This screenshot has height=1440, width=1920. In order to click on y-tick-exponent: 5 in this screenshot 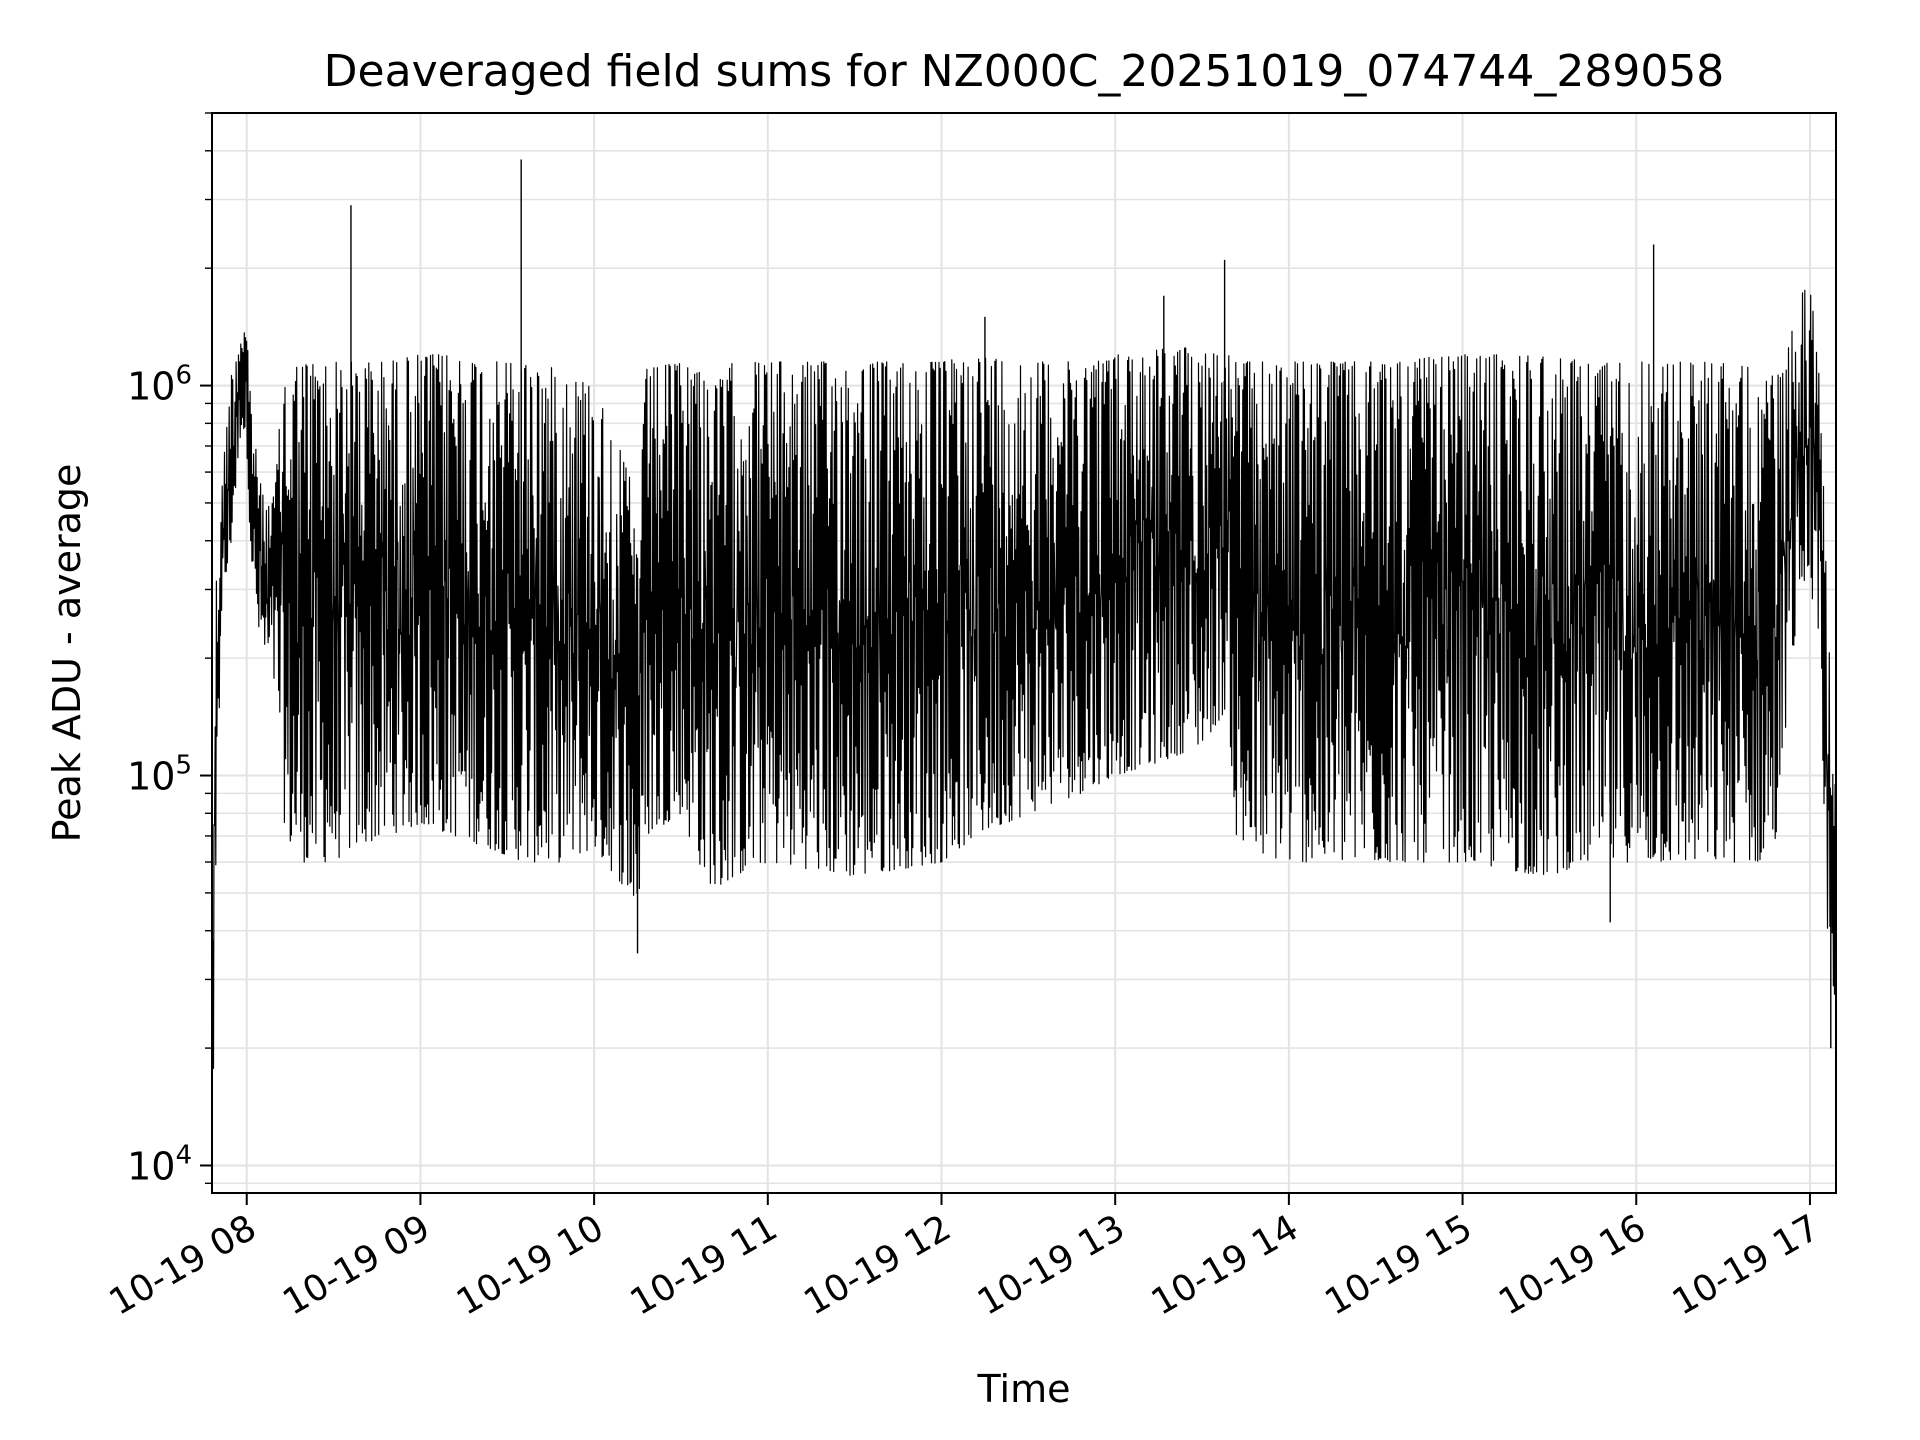, I will do `click(183, 766)`.